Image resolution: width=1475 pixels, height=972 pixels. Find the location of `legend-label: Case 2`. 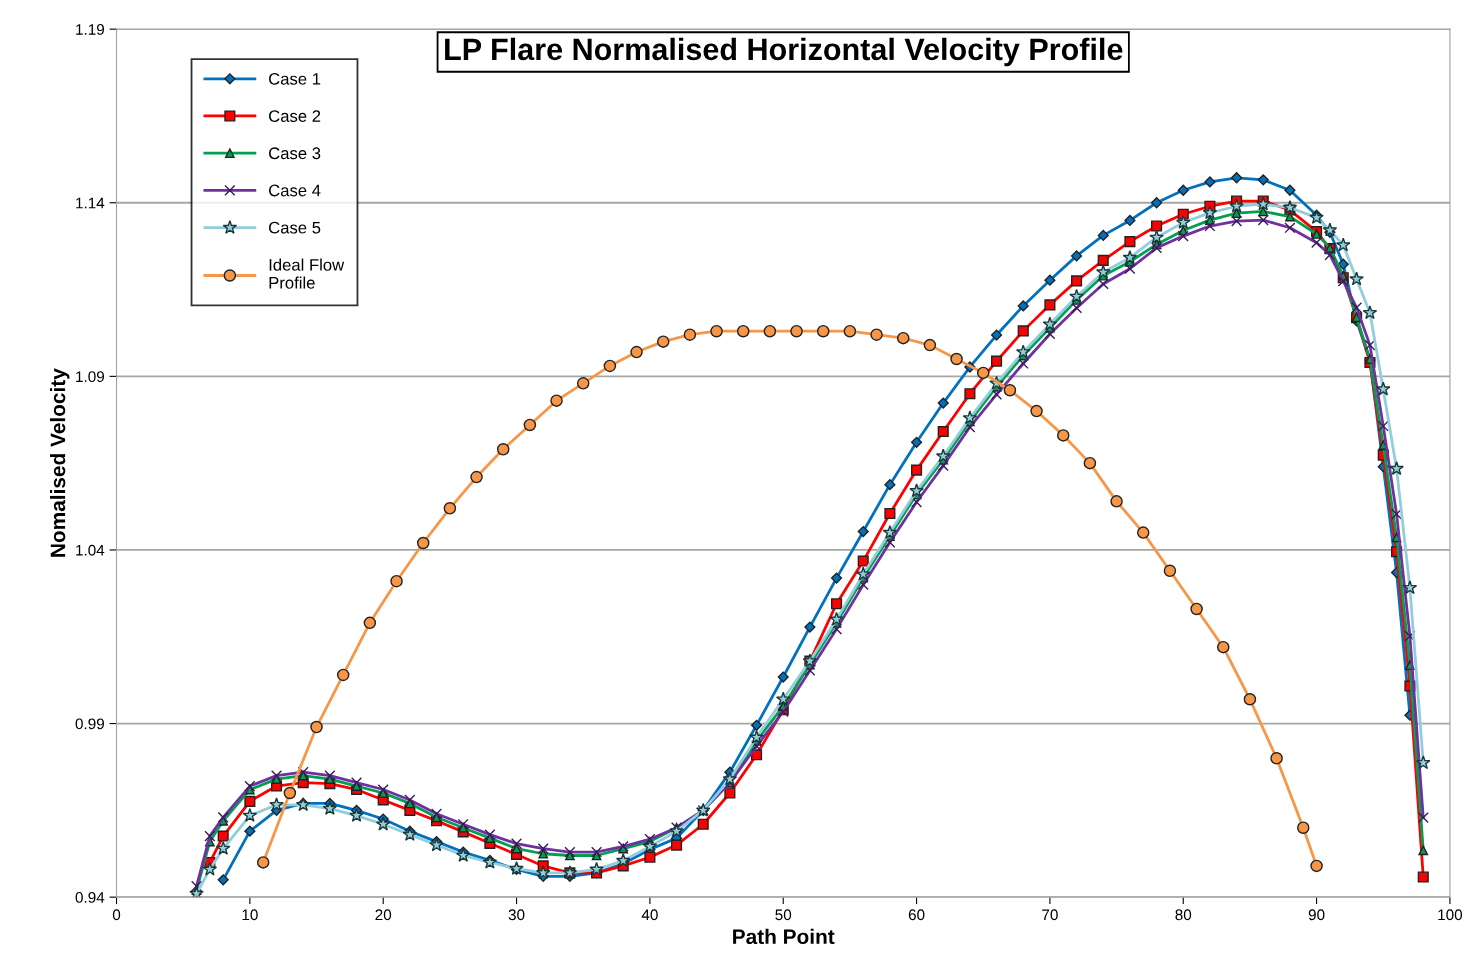

legend-label: Case 2 is located at coordinates (295, 116).